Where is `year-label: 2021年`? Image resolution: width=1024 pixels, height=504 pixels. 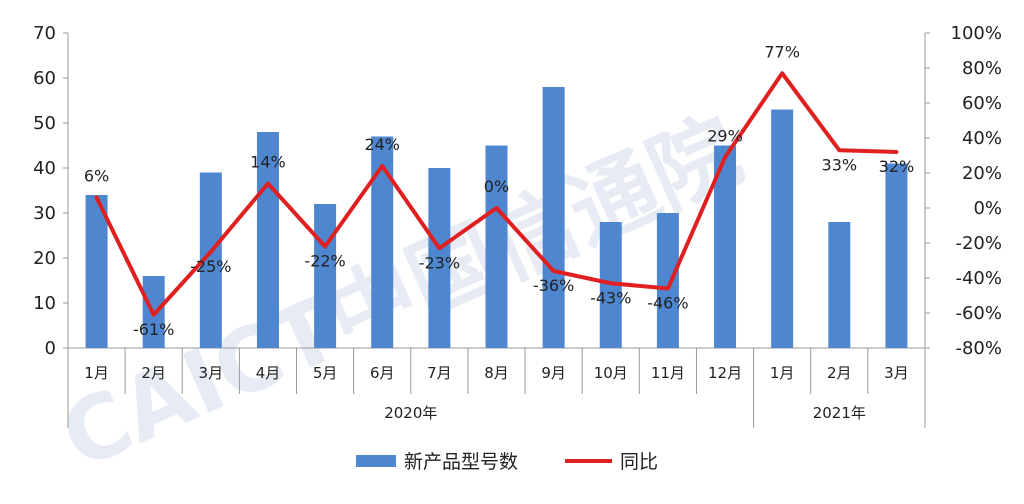 year-label: 2021年 is located at coordinates (839, 413).